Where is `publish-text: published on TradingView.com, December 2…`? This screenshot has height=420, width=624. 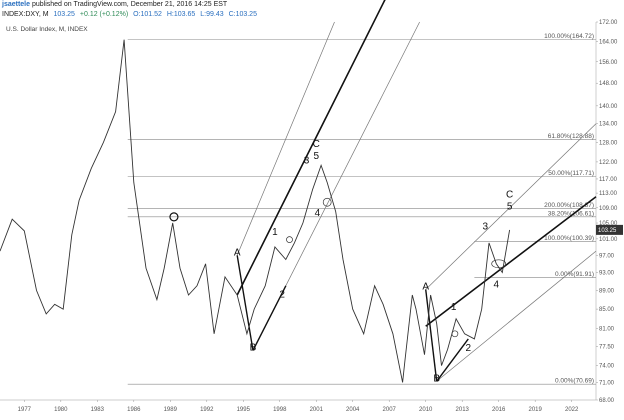
publish-text: published on TradingView.com, December 2… is located at coordinates (129, 4).